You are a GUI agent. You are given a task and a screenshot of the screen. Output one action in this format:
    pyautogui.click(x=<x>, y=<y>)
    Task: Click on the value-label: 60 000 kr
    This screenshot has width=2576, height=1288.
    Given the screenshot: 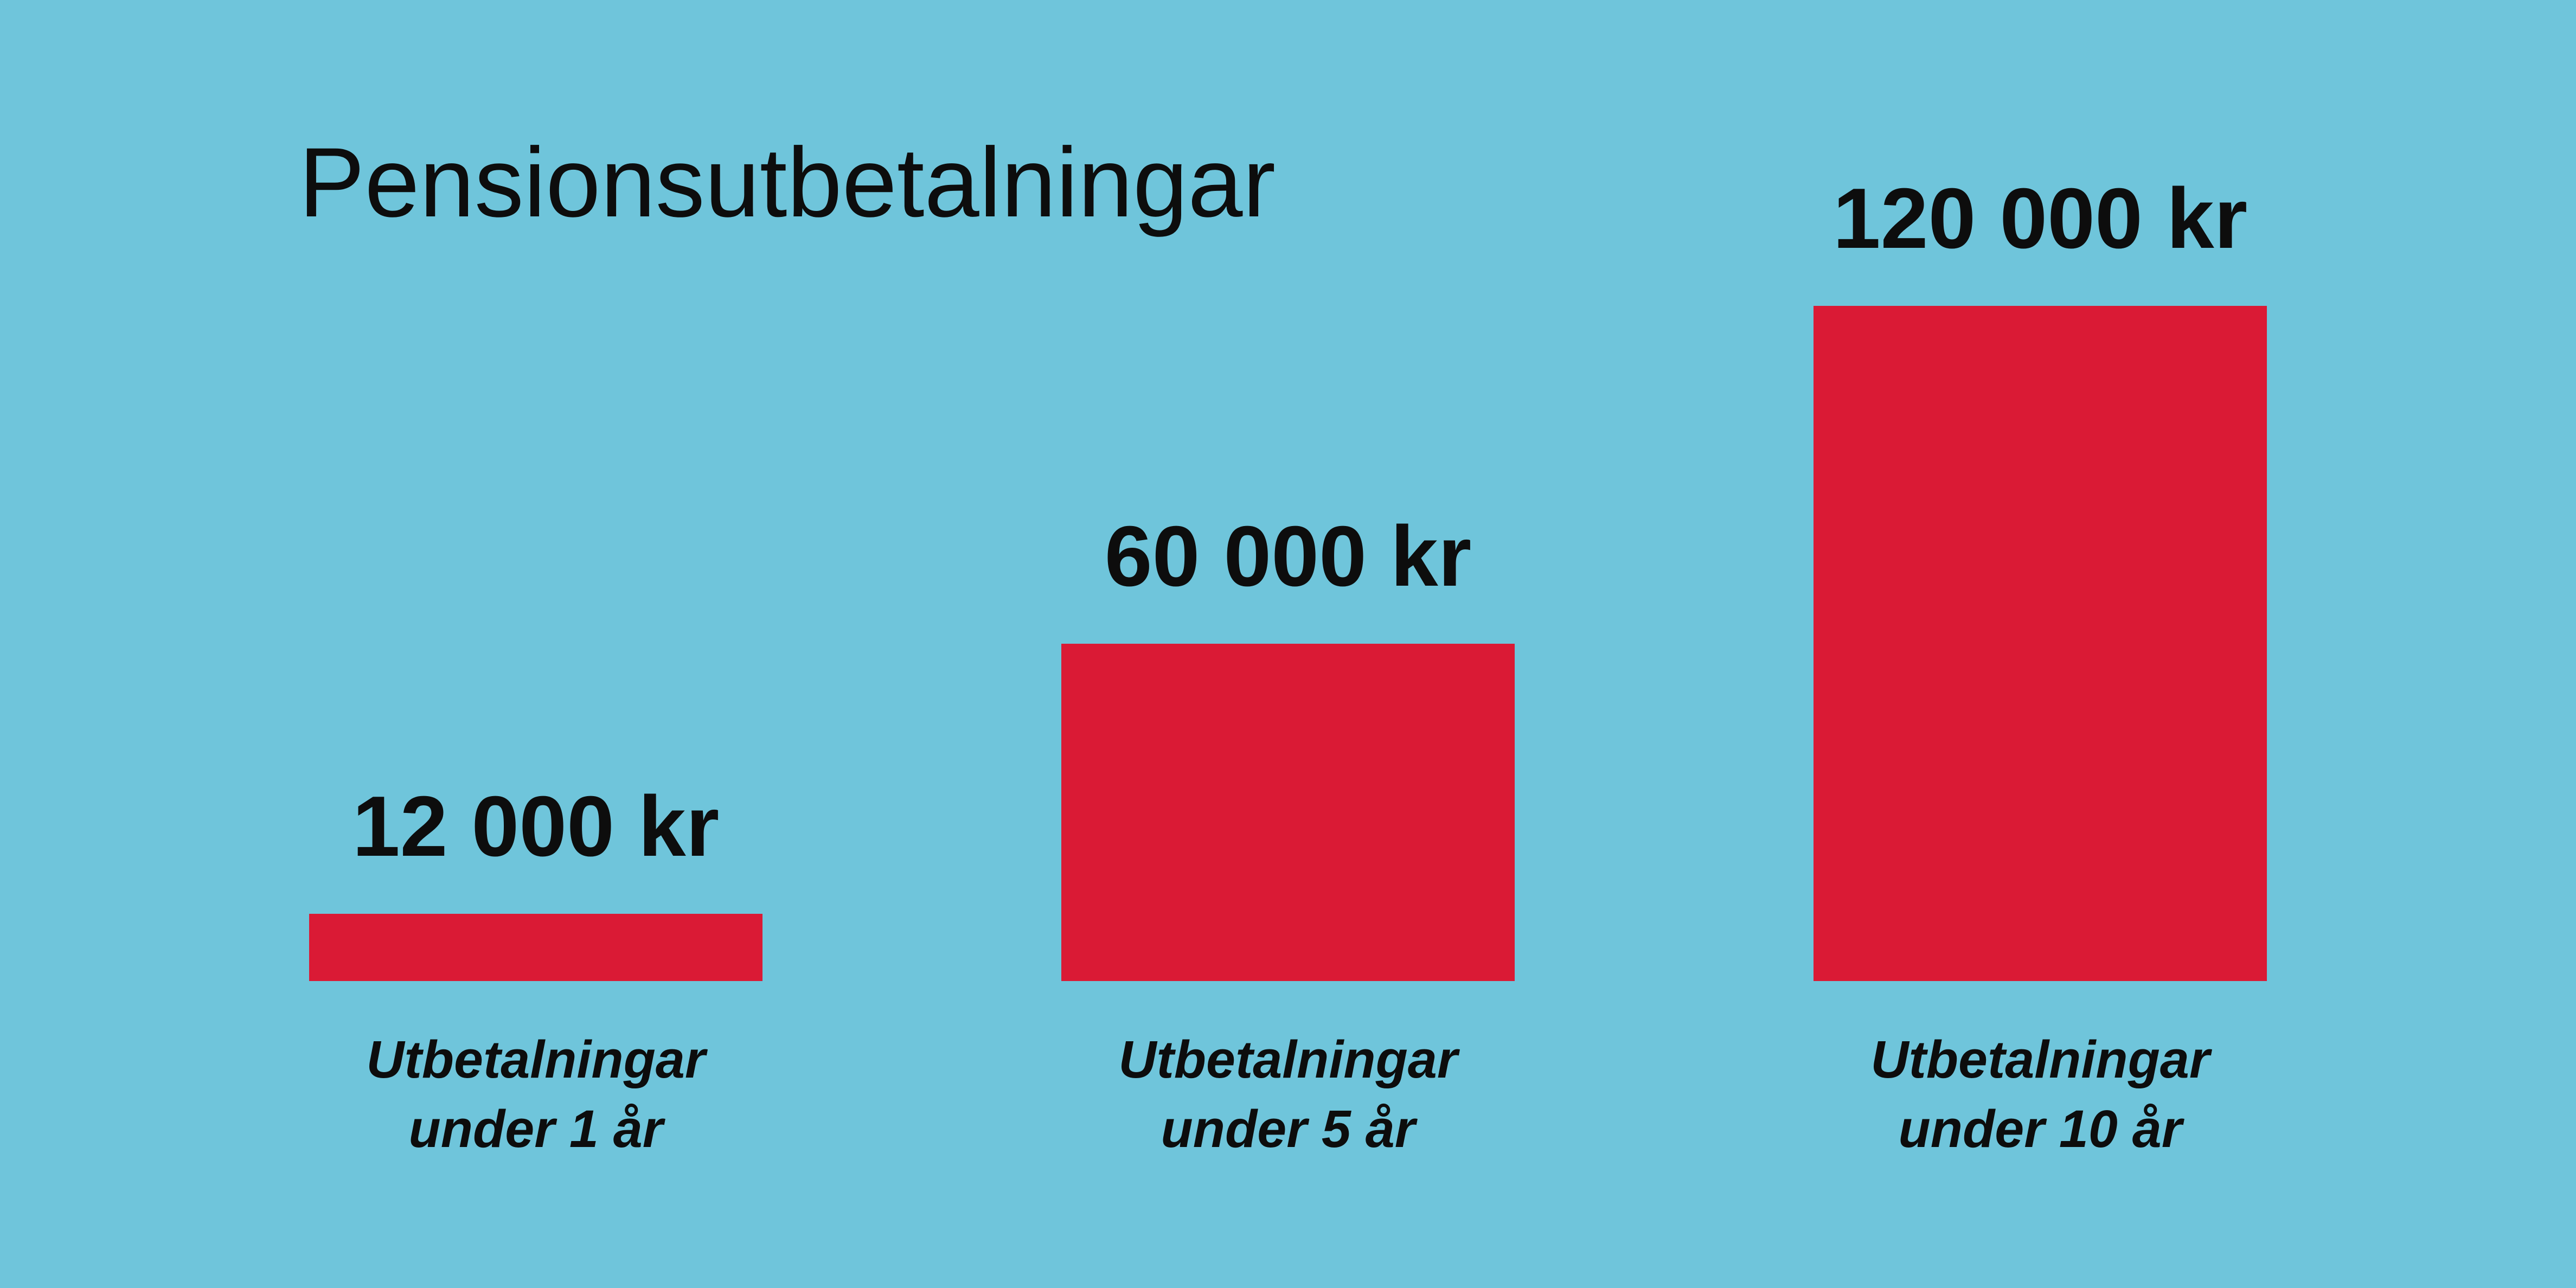 What is the action you would take?
    pyautogui.click(x=1288, y=556)
    